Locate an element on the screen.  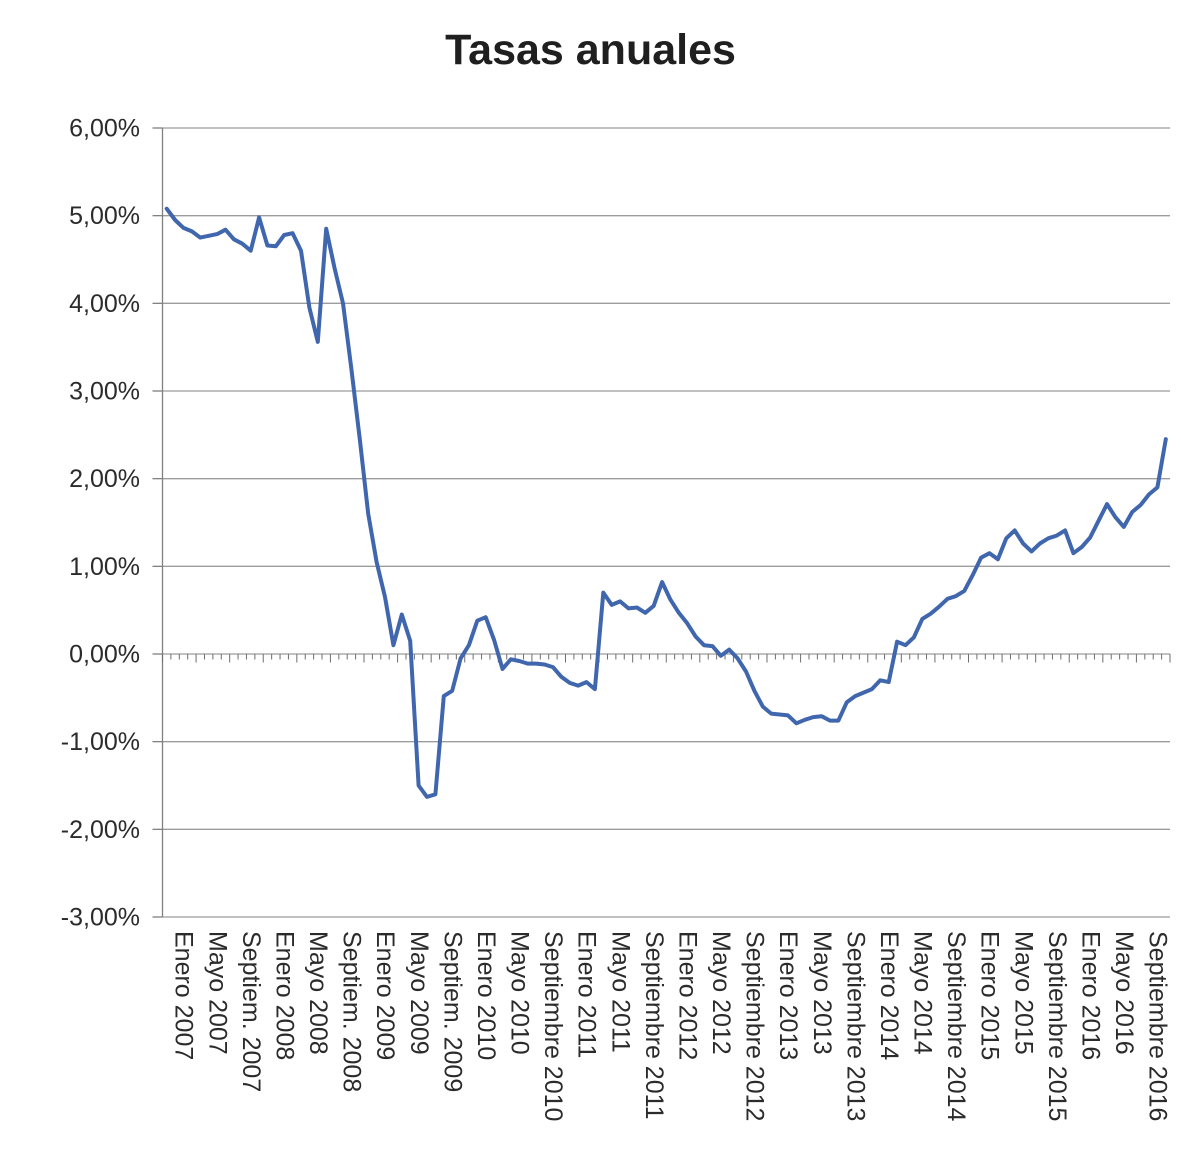
x-axis-tick-label: Enero 2011 is located at coordinates (587, 994).